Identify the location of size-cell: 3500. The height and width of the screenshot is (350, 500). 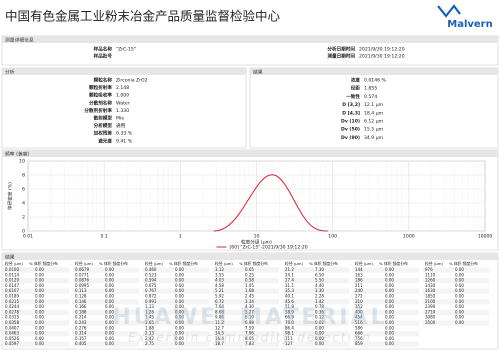
(430, 322).